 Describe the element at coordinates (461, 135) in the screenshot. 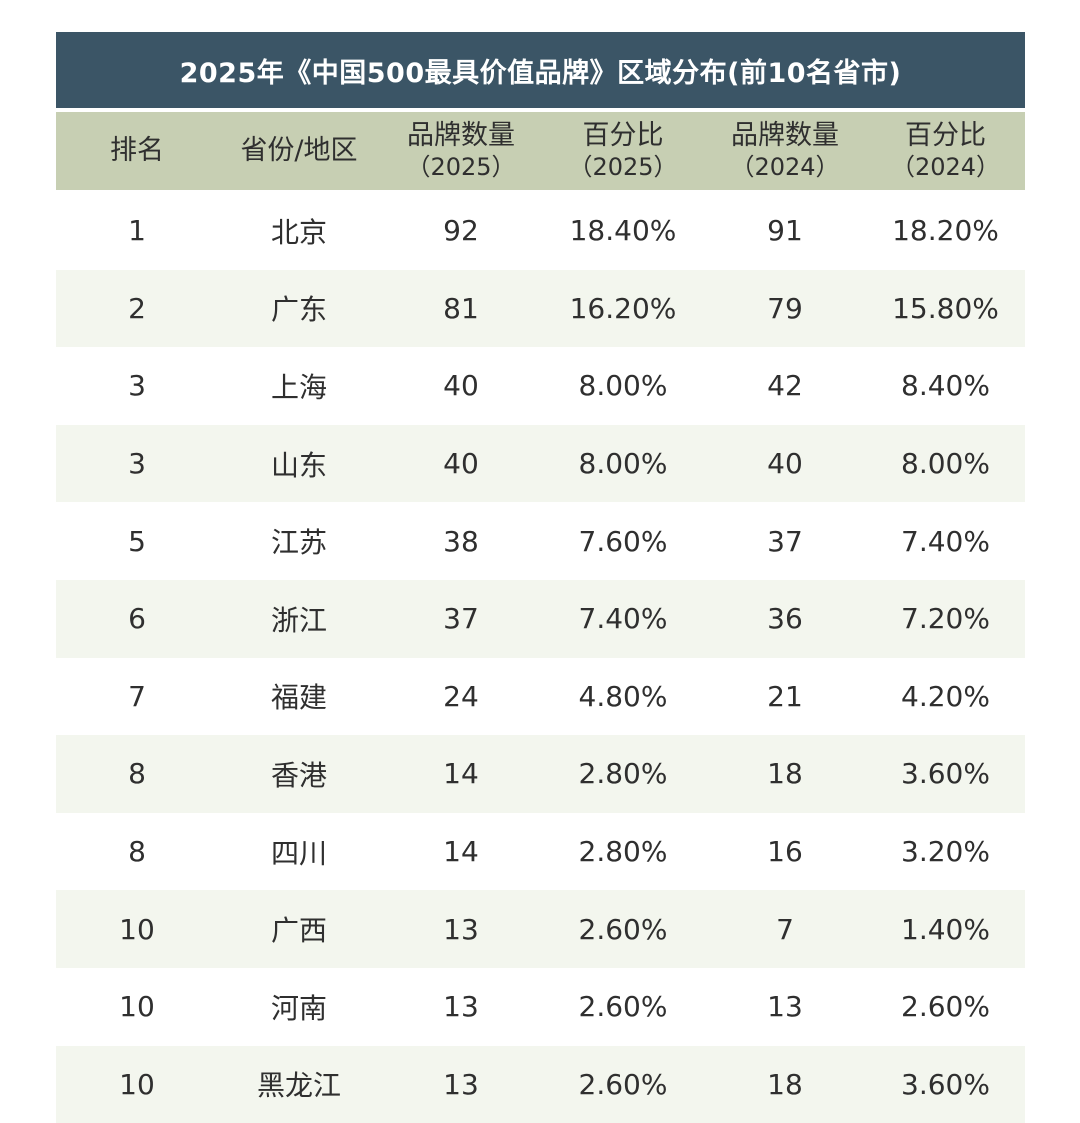

I see `header-brand-count-2025-label: 品牌数量` at that location.